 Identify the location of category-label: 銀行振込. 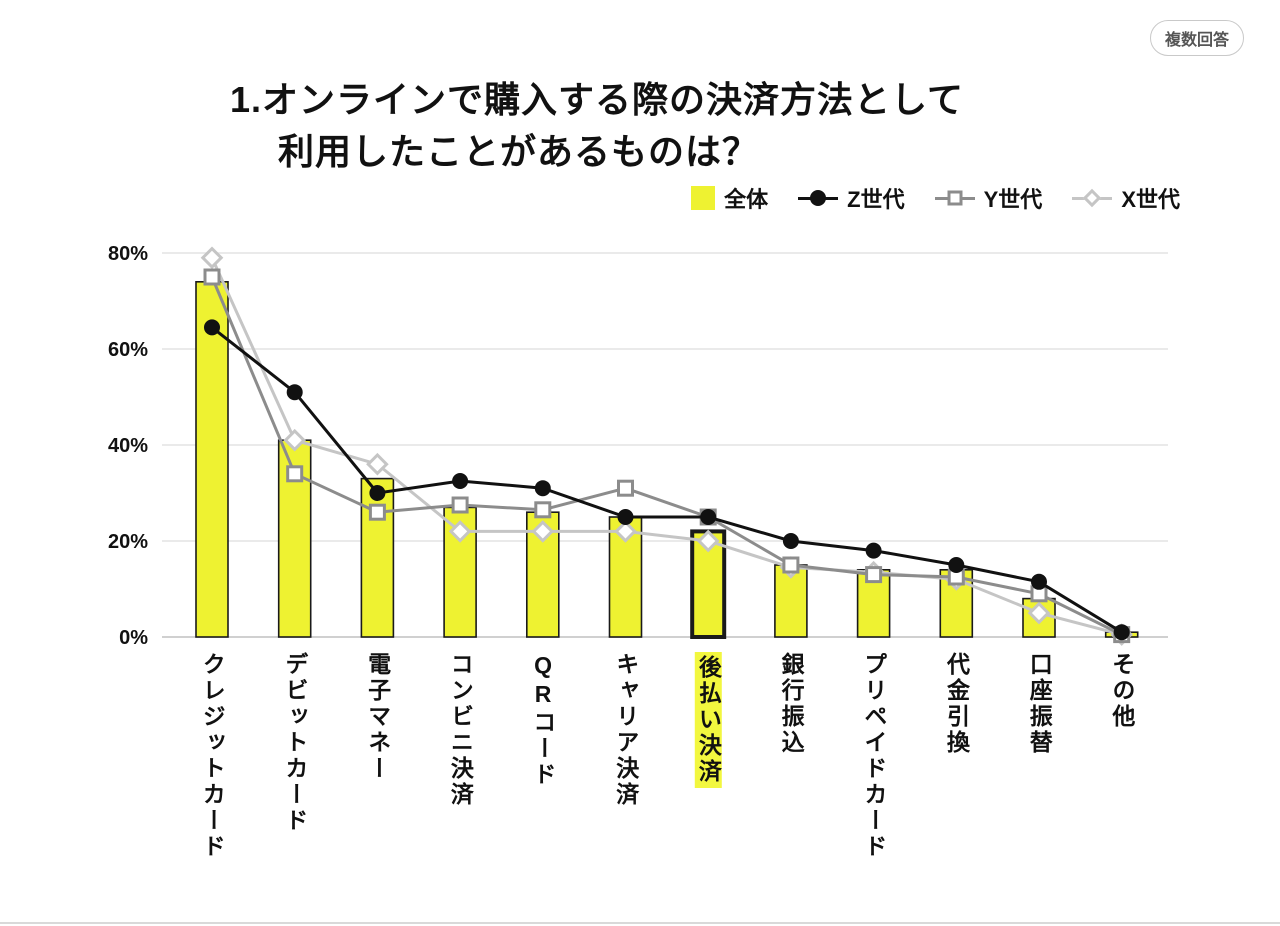
(791, 704).